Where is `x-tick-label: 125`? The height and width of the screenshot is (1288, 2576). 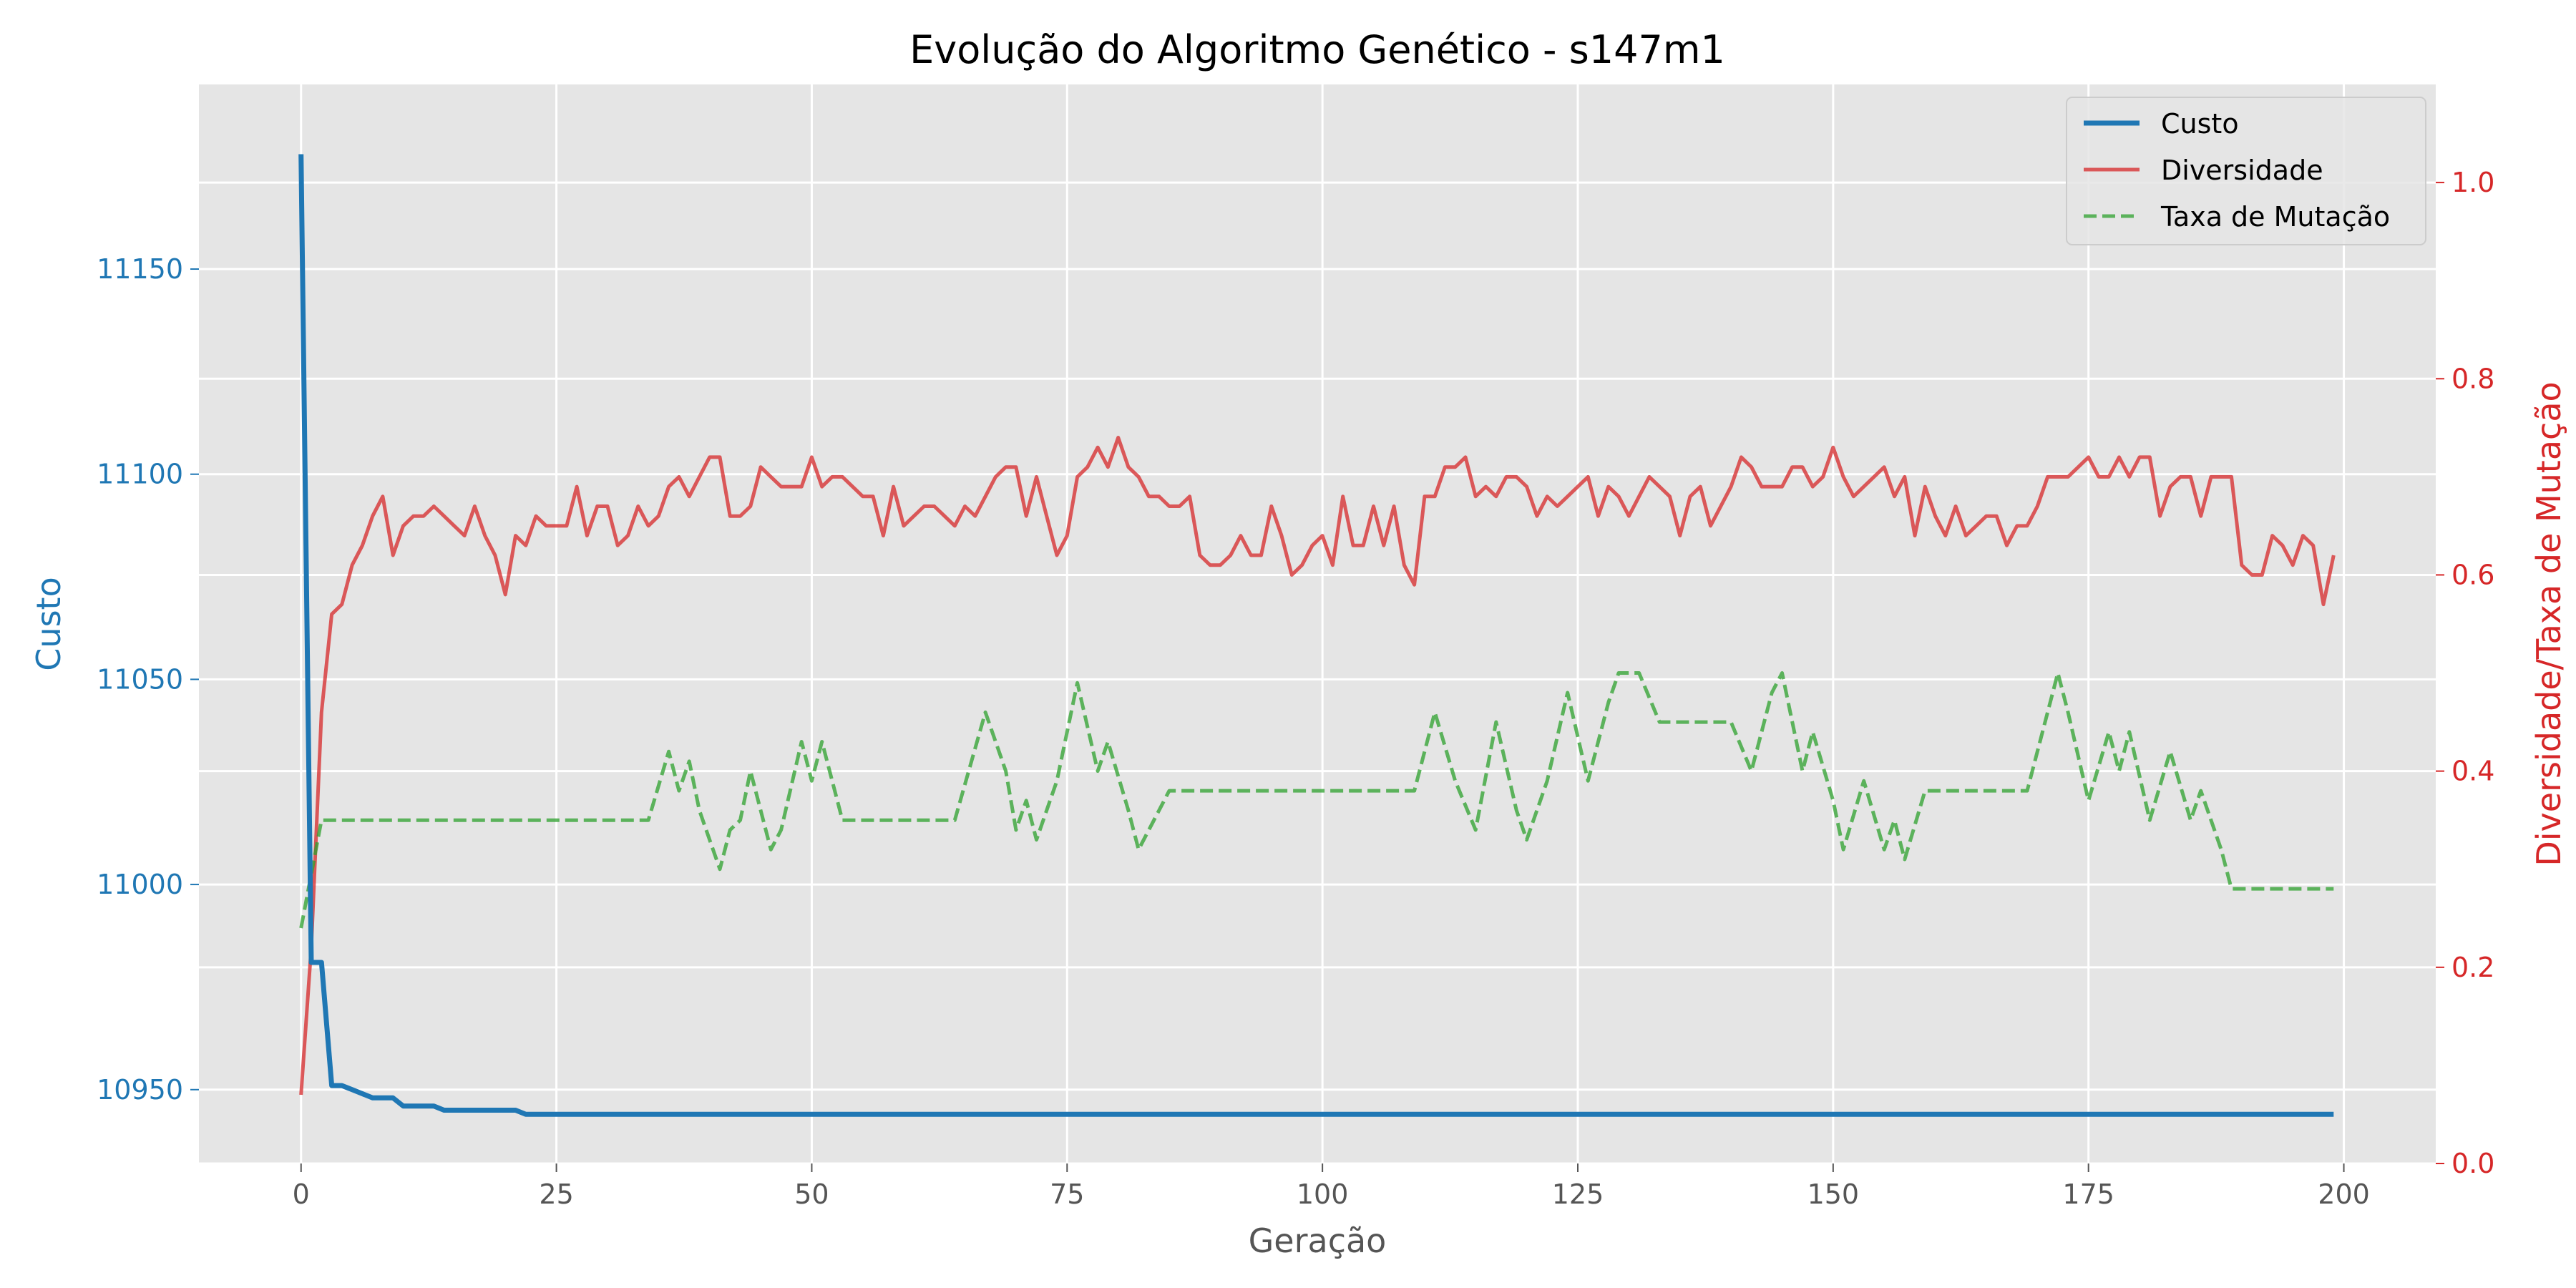 x-tick-label: 125 is located at coordinates (1578, 1194).